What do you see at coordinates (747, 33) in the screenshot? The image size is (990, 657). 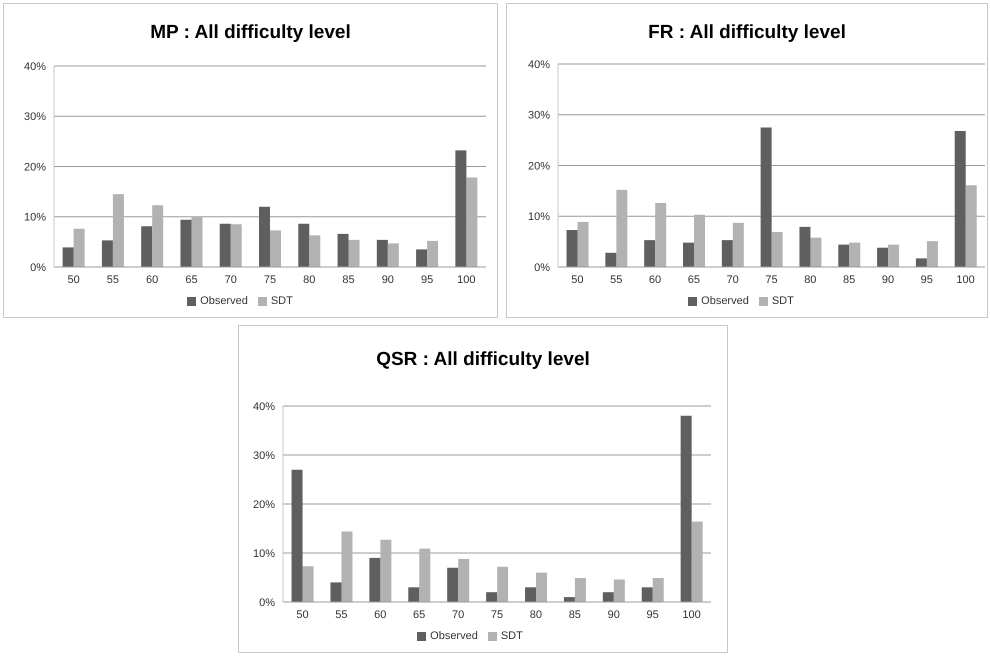 I see `chart-title: FR : All difficulty level` at bounding box center [747, 33].